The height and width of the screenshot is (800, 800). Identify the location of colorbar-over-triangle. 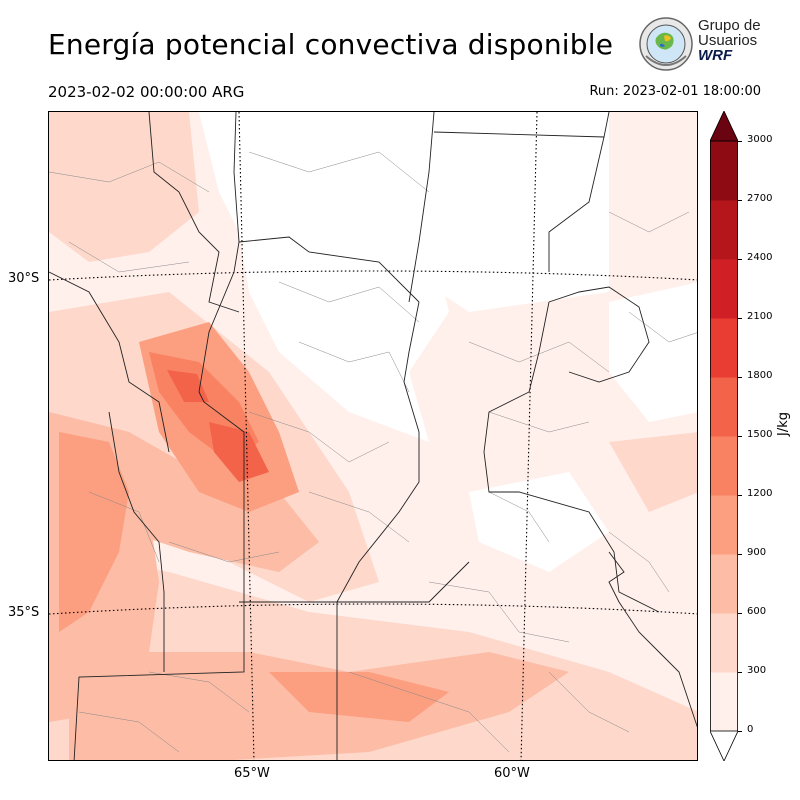
(724, 126).